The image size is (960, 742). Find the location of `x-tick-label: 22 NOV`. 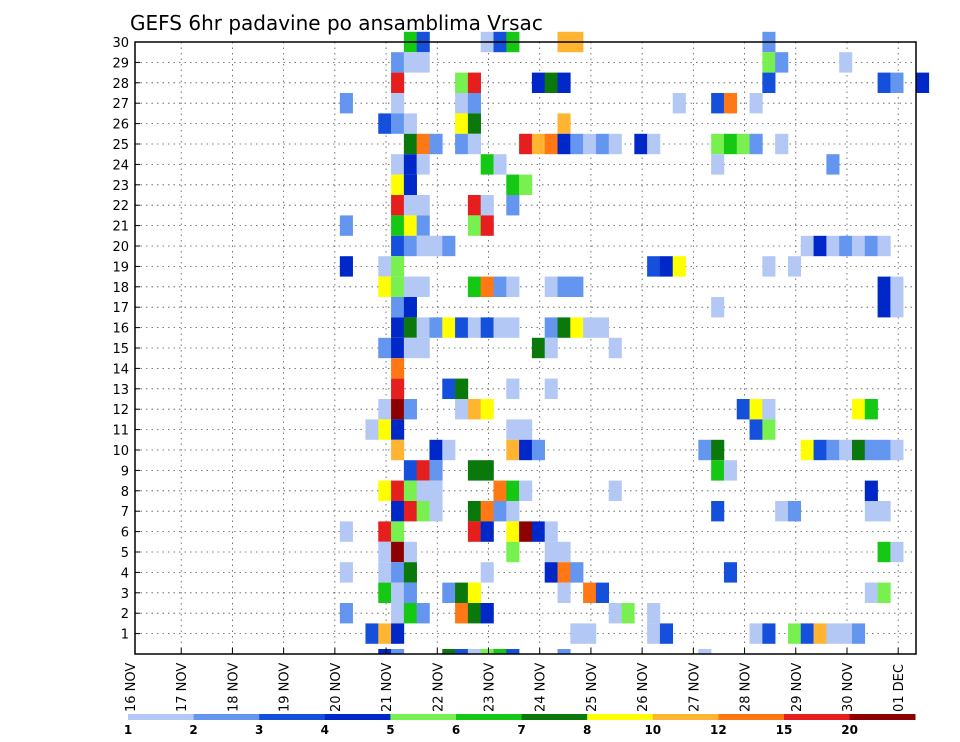

x-tick-label: 22 NOV is located at coordinates (438, 687).